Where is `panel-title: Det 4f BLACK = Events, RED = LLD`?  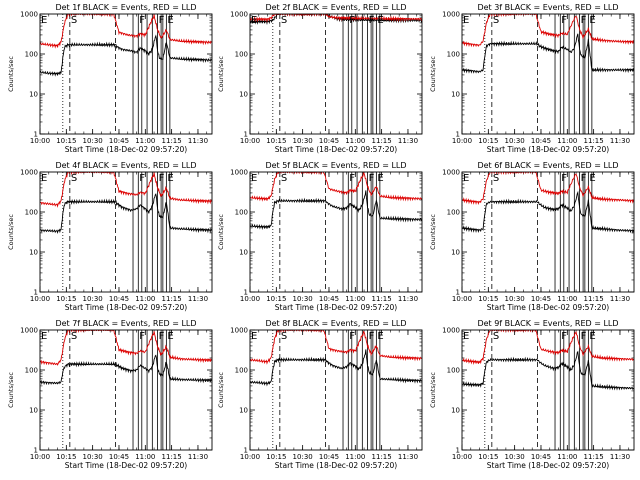
panel-title: Det 4f BLACK = Events, RED = LLD is located at coordinates (125, 165).